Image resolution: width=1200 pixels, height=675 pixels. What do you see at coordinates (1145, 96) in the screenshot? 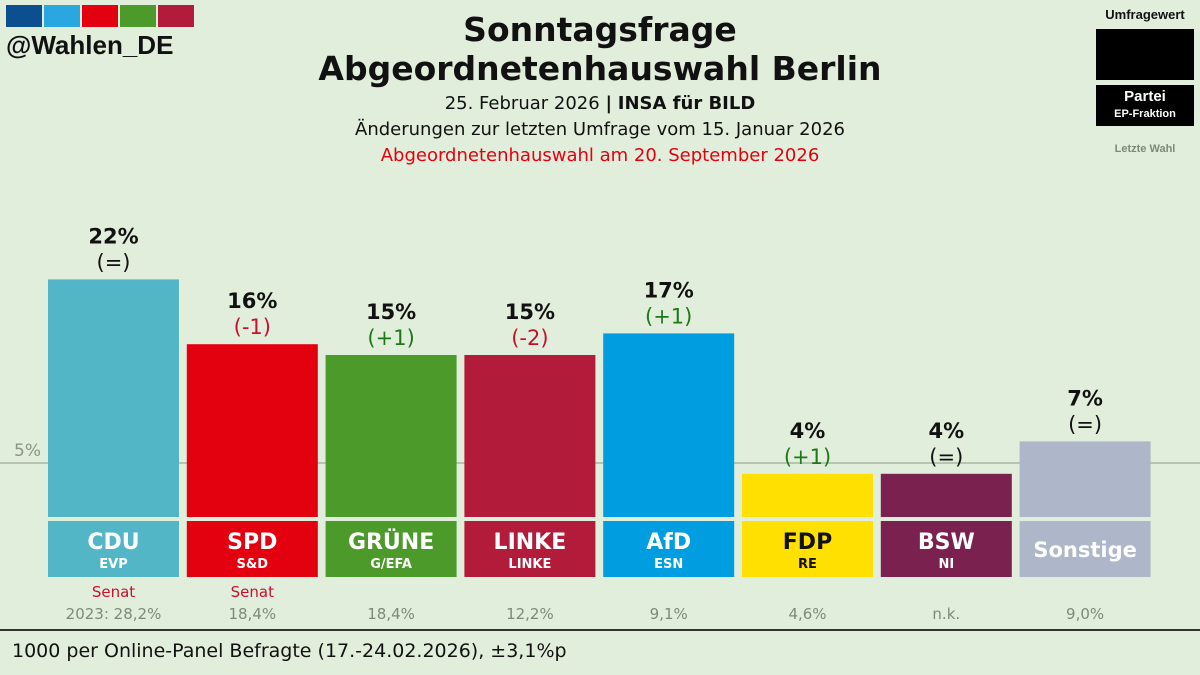
I see `legend-party-label: Partei` at bounding box center [1145, 96].